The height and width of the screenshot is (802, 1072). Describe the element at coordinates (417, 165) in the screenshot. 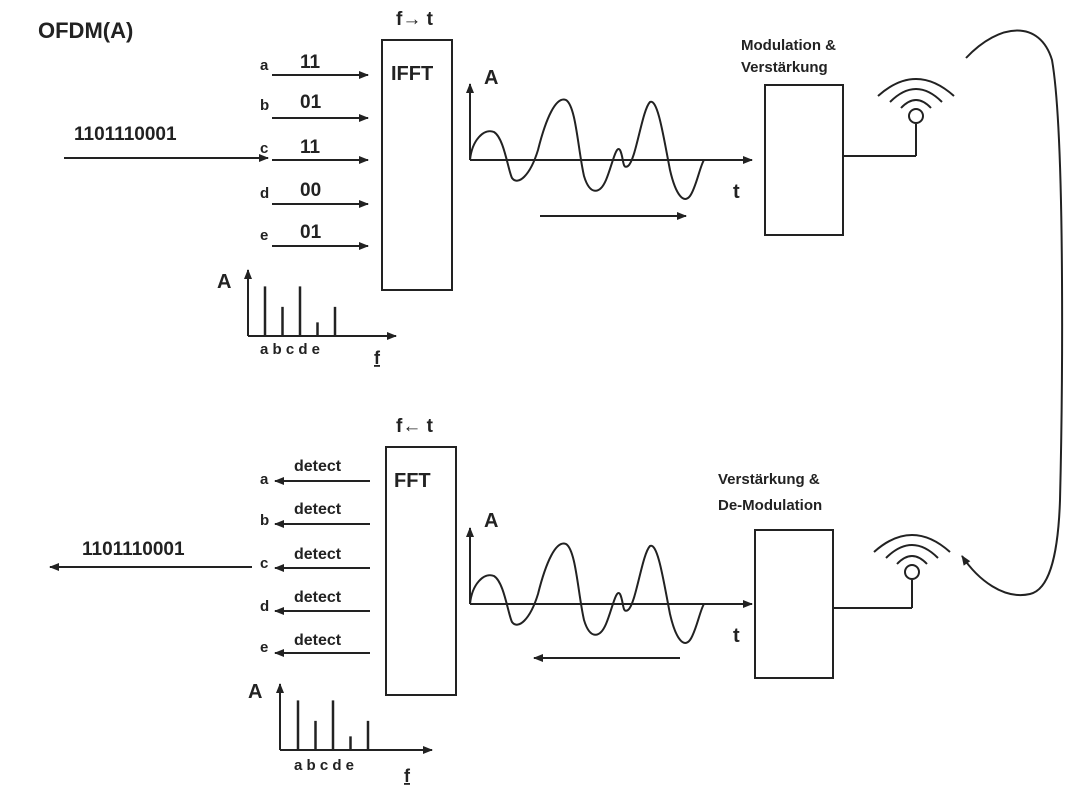

I see `ifft-block` at that location.